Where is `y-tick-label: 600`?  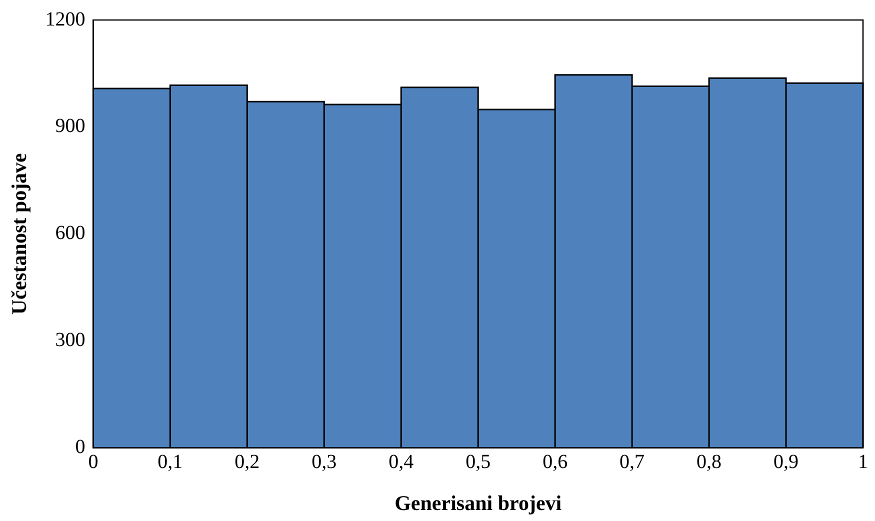 y-tick-label: 600 is located at coordinates (70, 233).